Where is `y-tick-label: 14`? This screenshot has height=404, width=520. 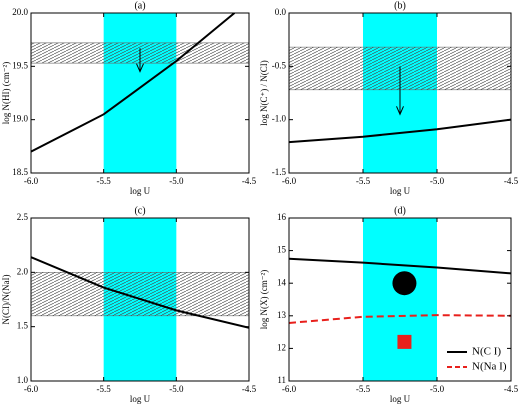
y-tick-label: 14 is located at coordinates (282, 282).